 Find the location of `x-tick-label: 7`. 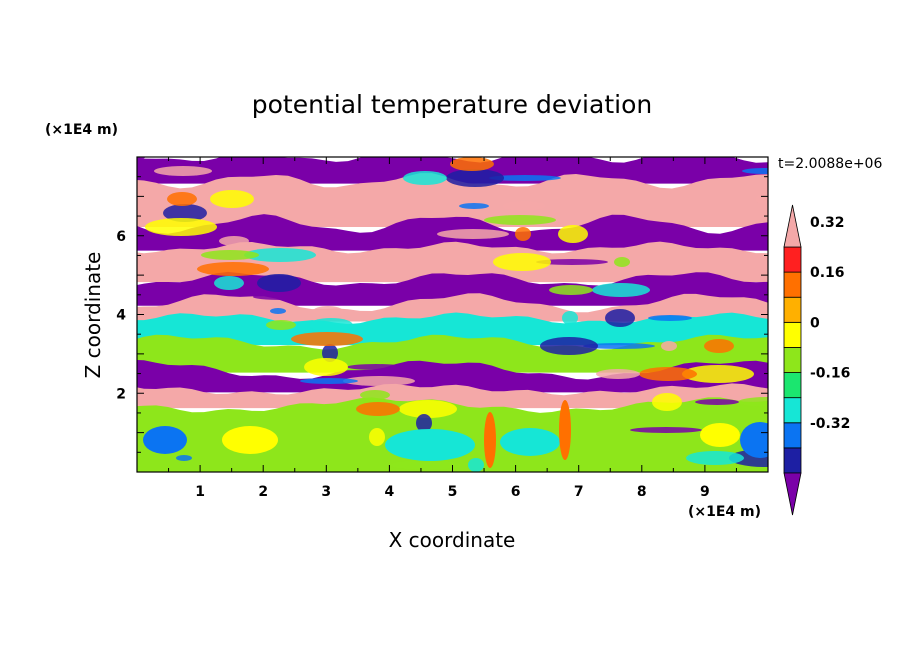

x-tick-label: 7 is located at coordinates (579, 492).